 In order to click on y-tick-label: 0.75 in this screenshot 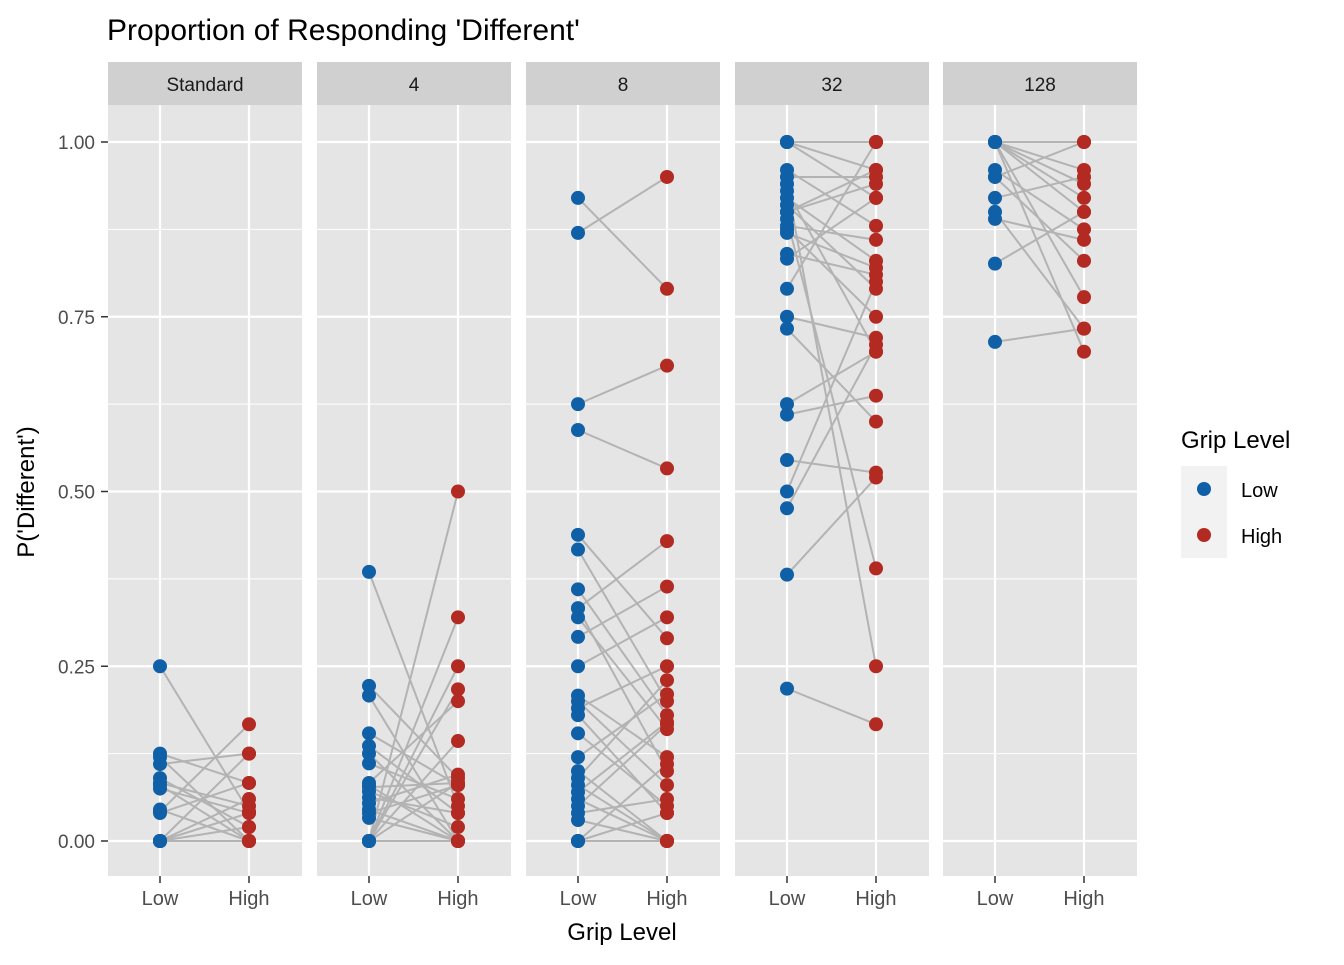, I will do `click(76, 318)`.